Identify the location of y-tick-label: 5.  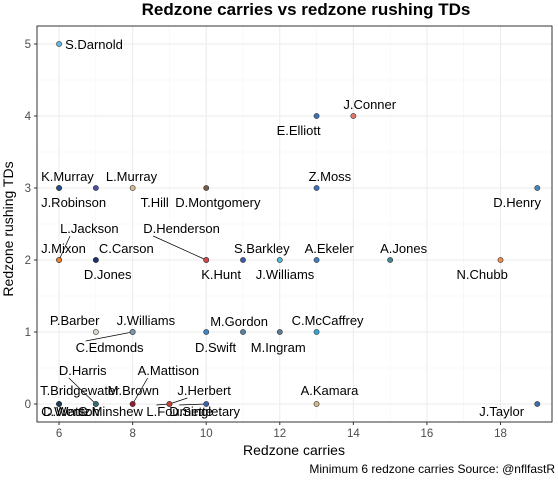
(28, 45).